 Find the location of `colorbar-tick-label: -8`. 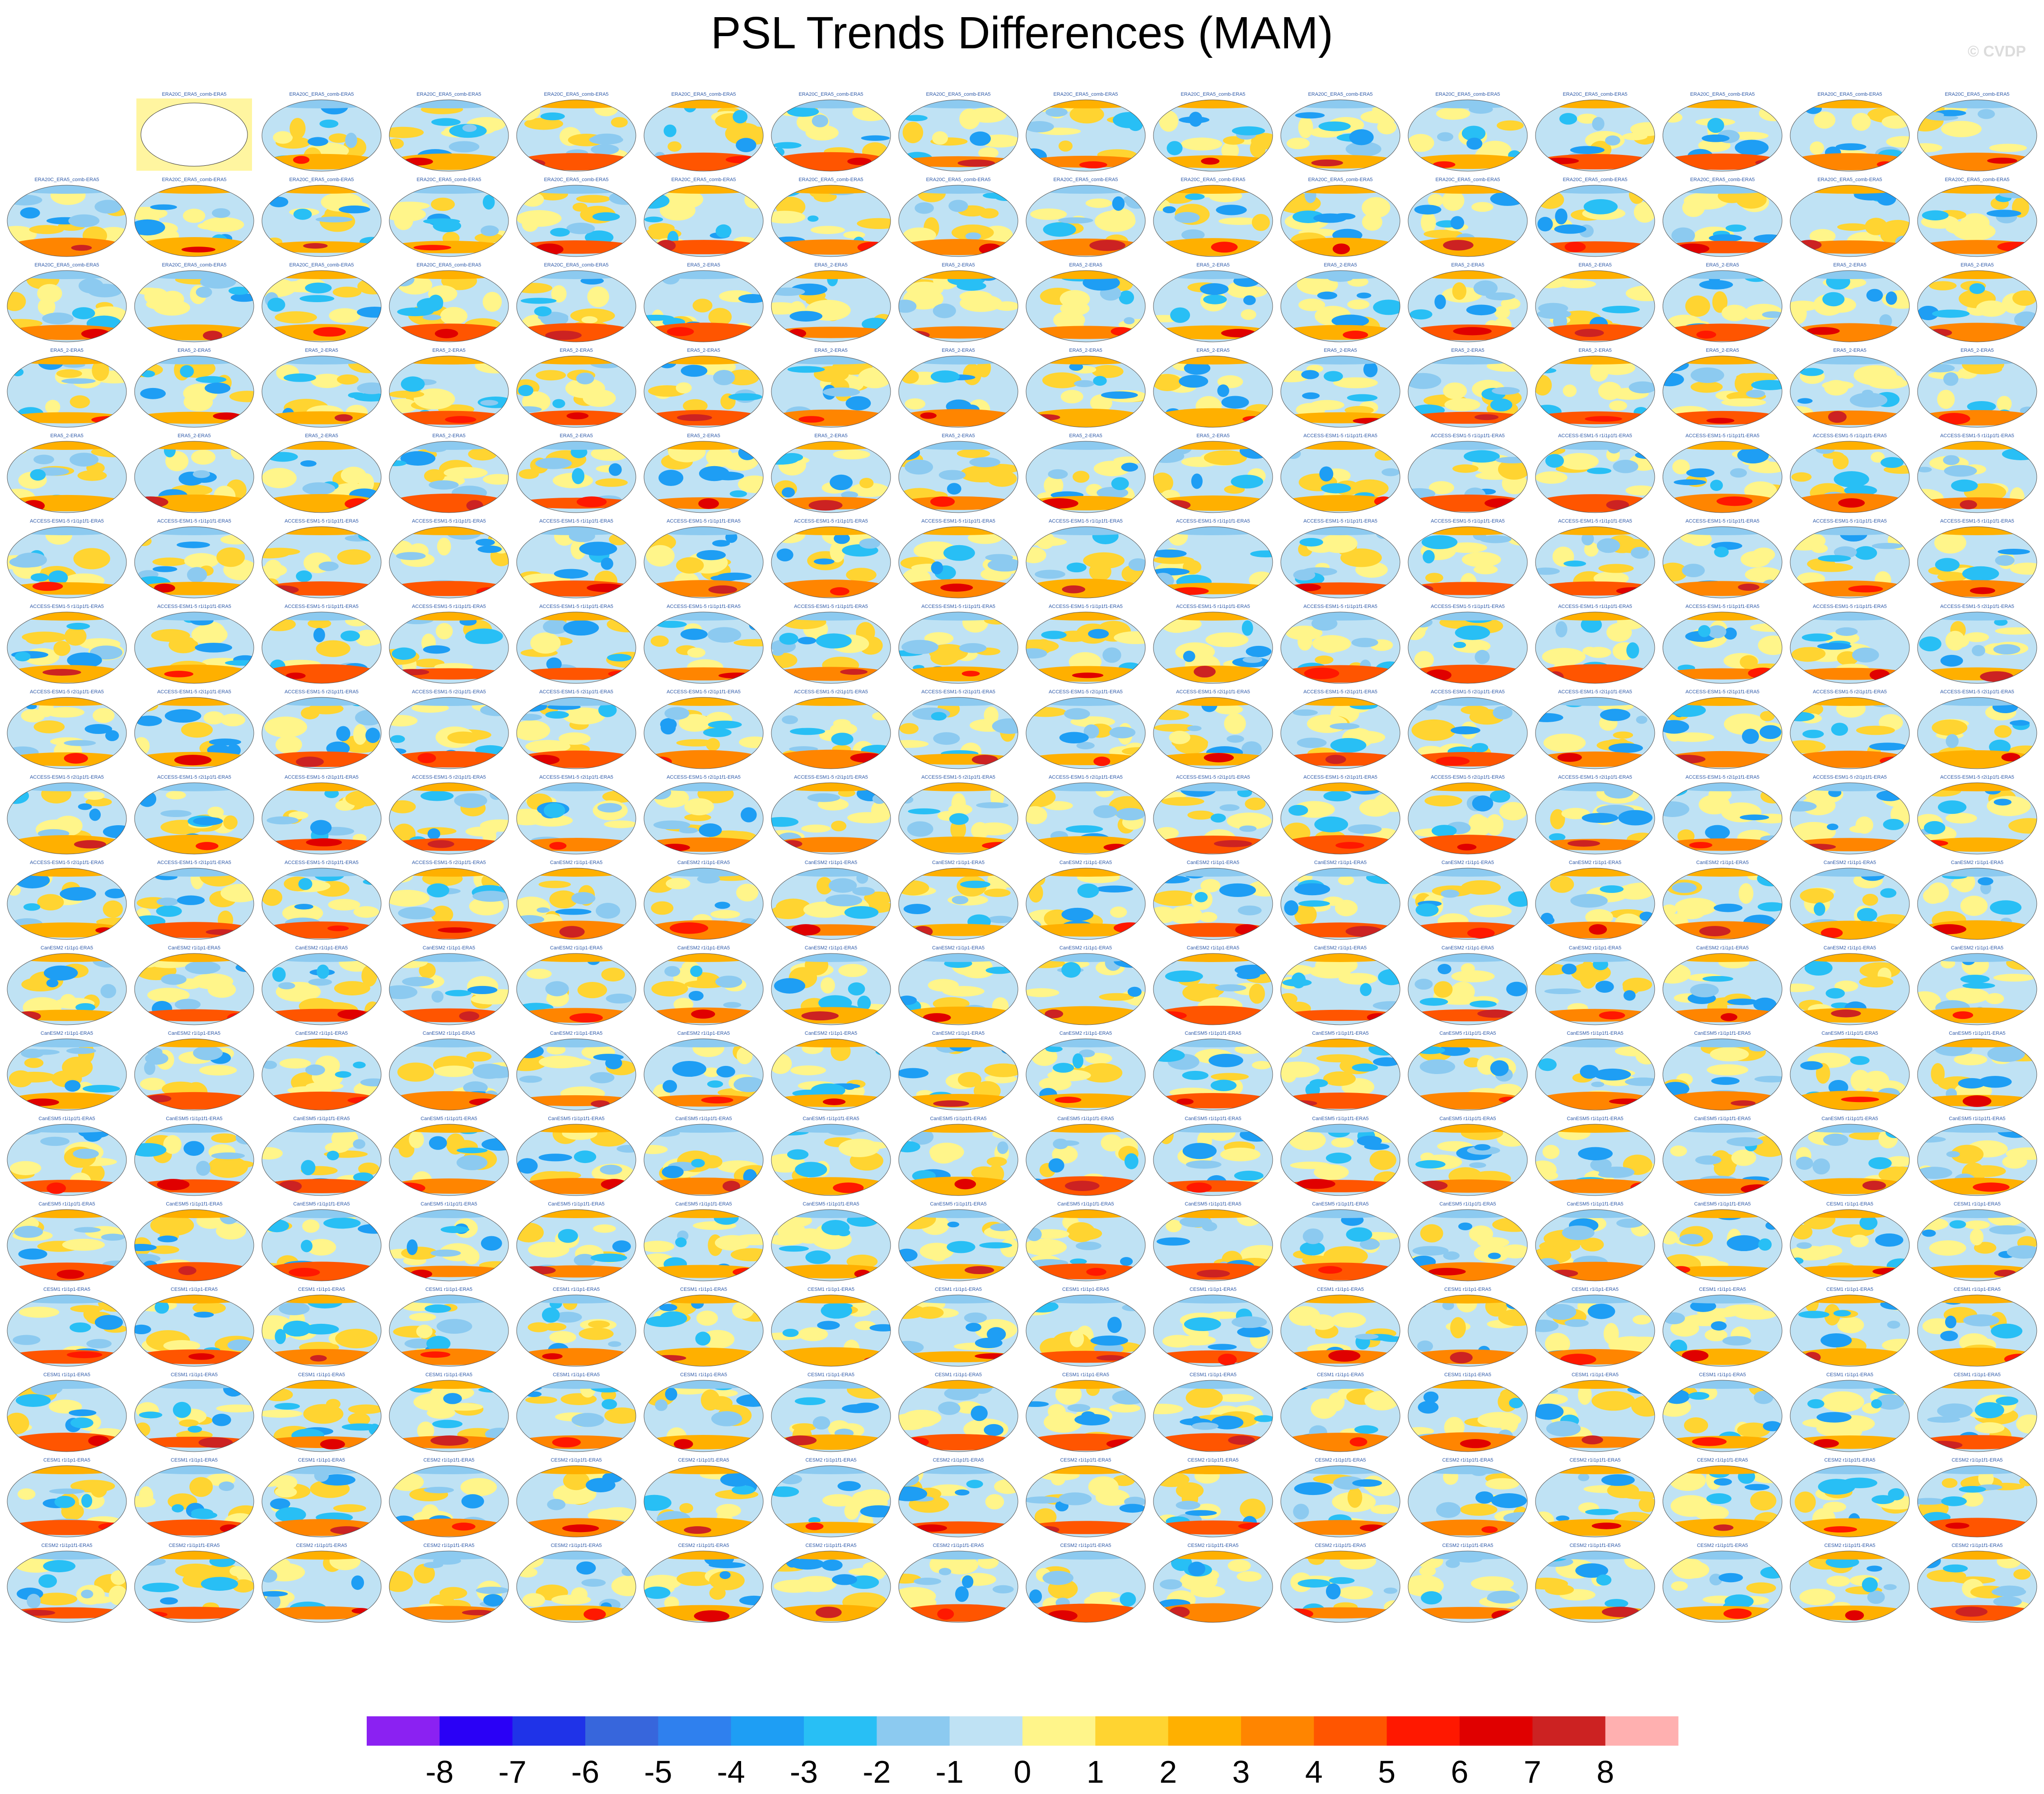

colorbar-tick-label: -8 is located at coordinates (439, 1771).